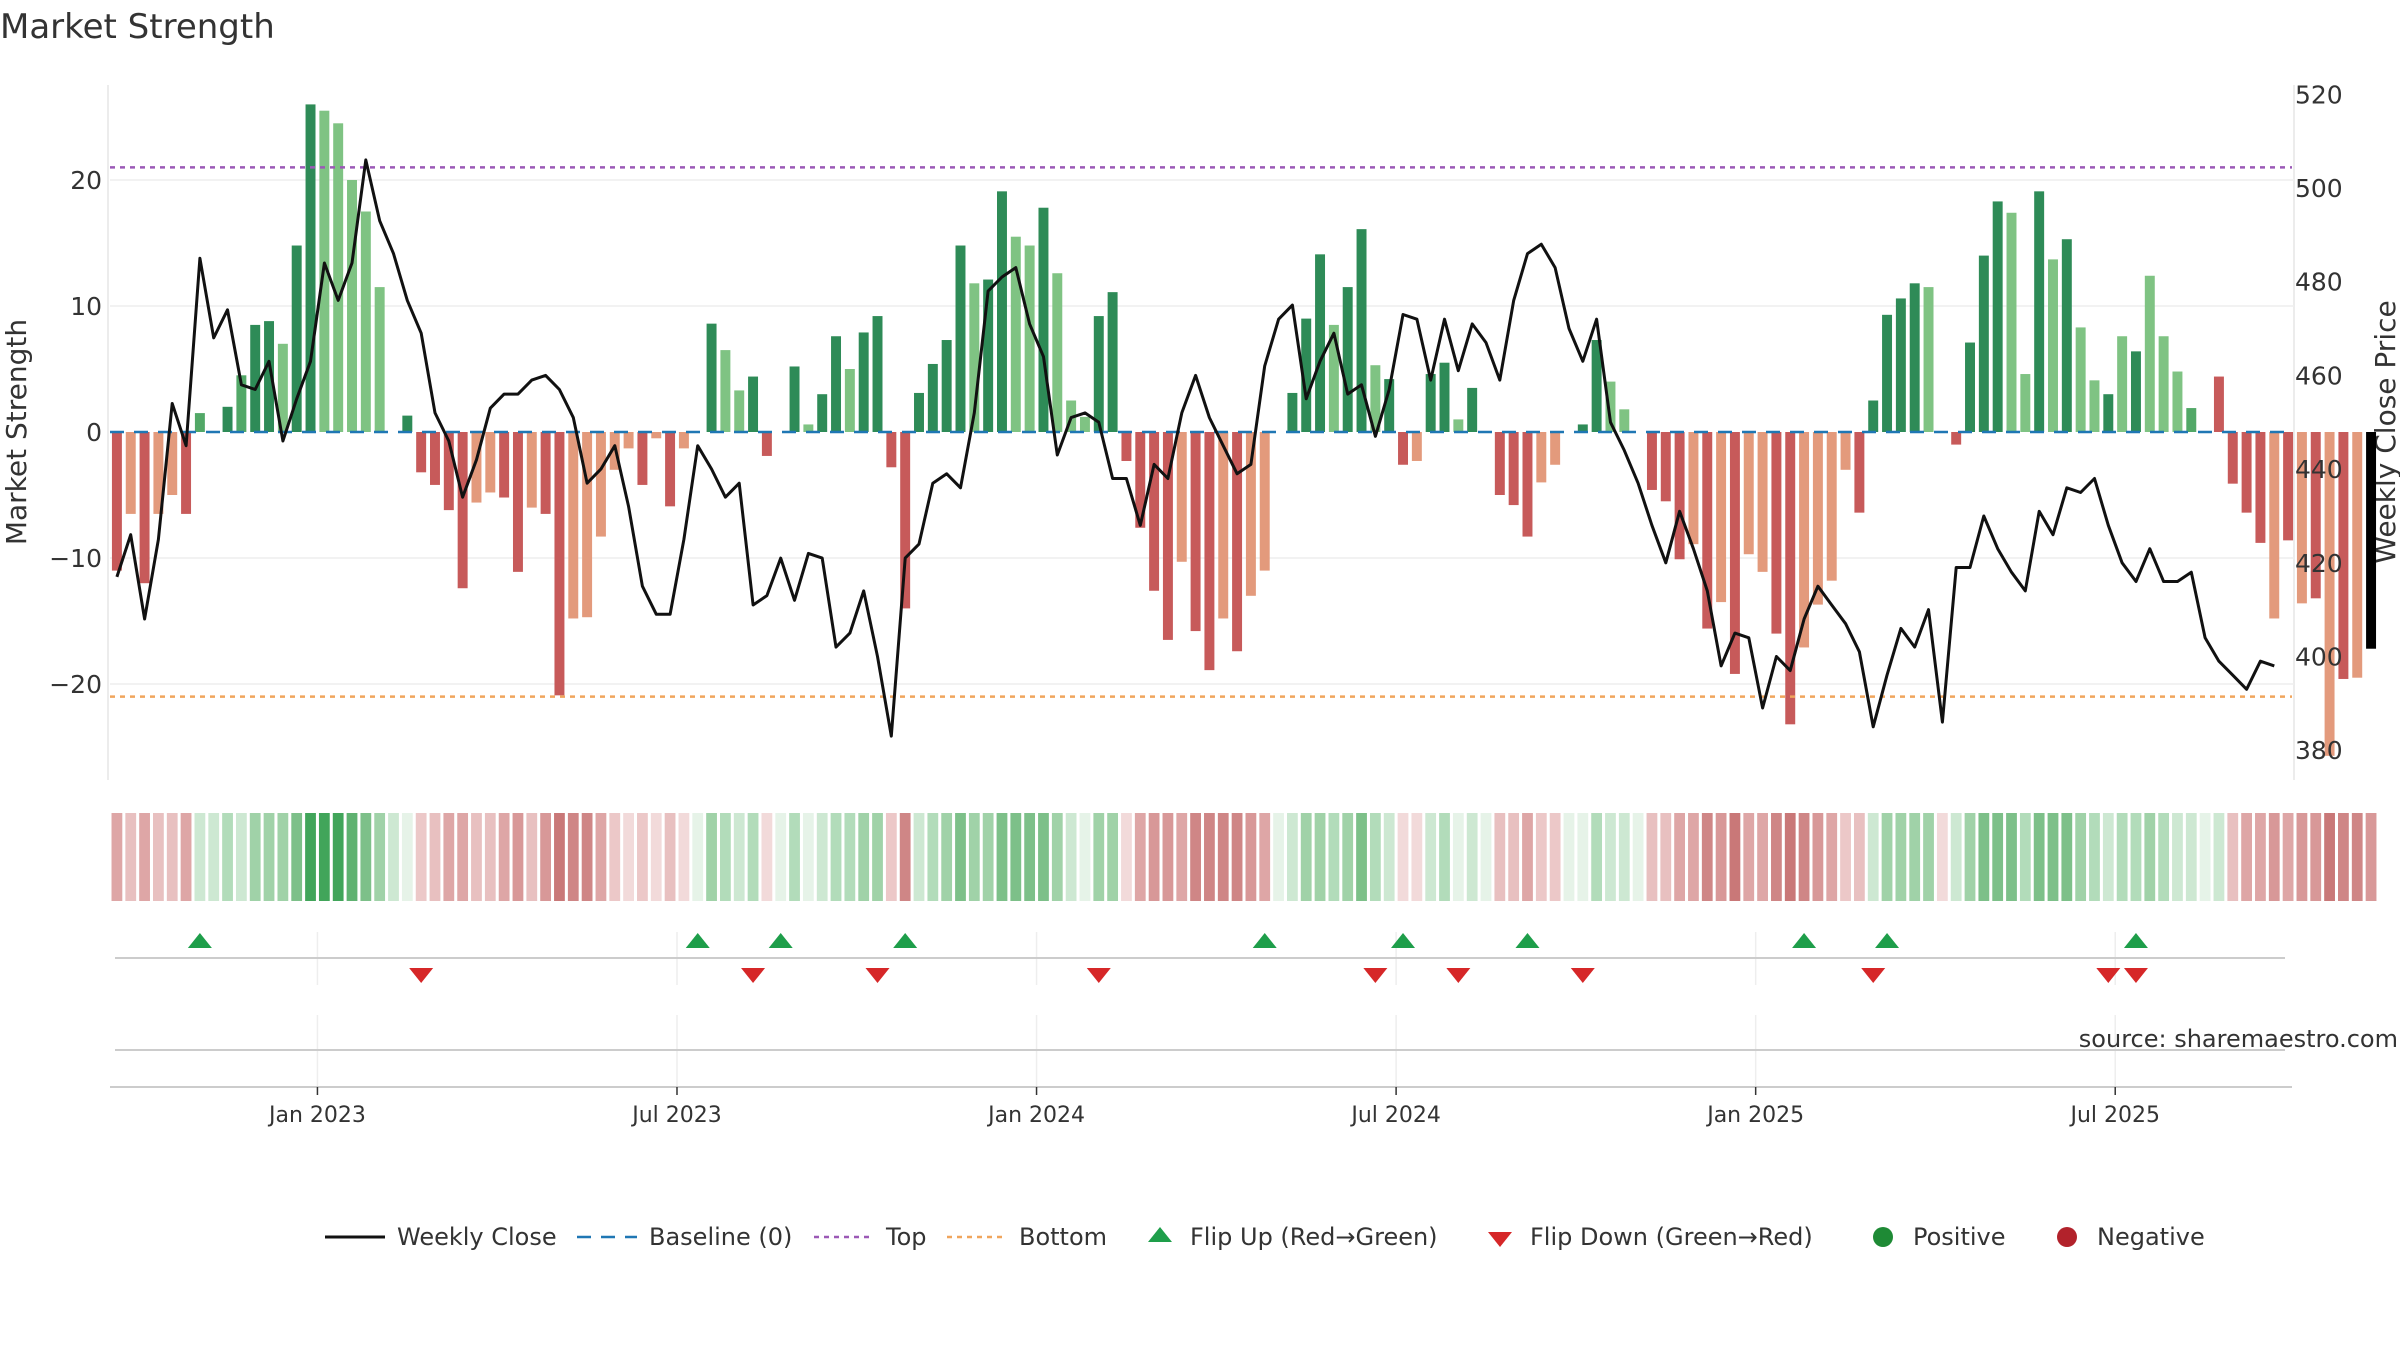 Image resolution: width=2400 pixels, height=1350 pixels. Describe the element at coordinates (2319, 657) in the screenshot. I see `y-tick-right-label: 400` at that location.